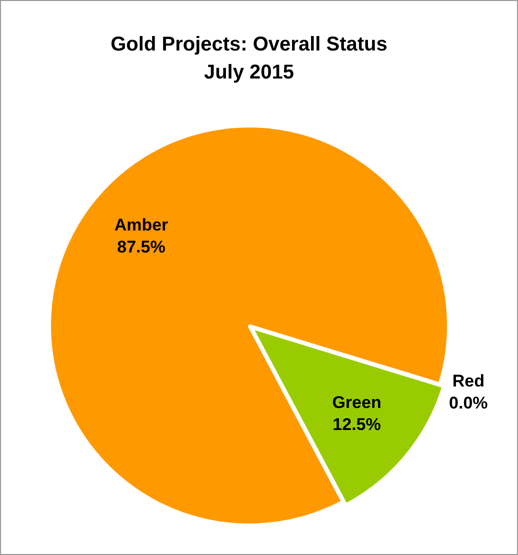 The width and height of the screenshot is (518, 555). What do you see at coordinates (141, 224) in the screenshot?
I see `slice-label: Amber` at bounding box center [141, 224].